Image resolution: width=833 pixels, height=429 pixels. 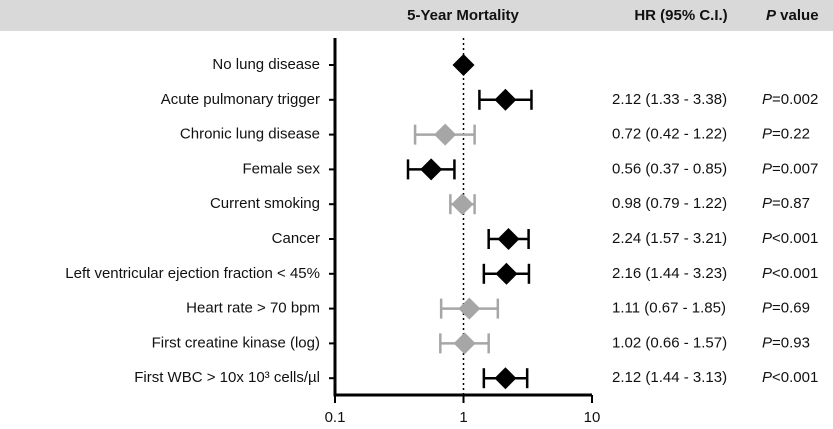 What do you see at coordinates (669, 377) in the screenshot?
I see `hr-label: 2.12 (1.44 - 3.13)` at bounding box center [669, 377].